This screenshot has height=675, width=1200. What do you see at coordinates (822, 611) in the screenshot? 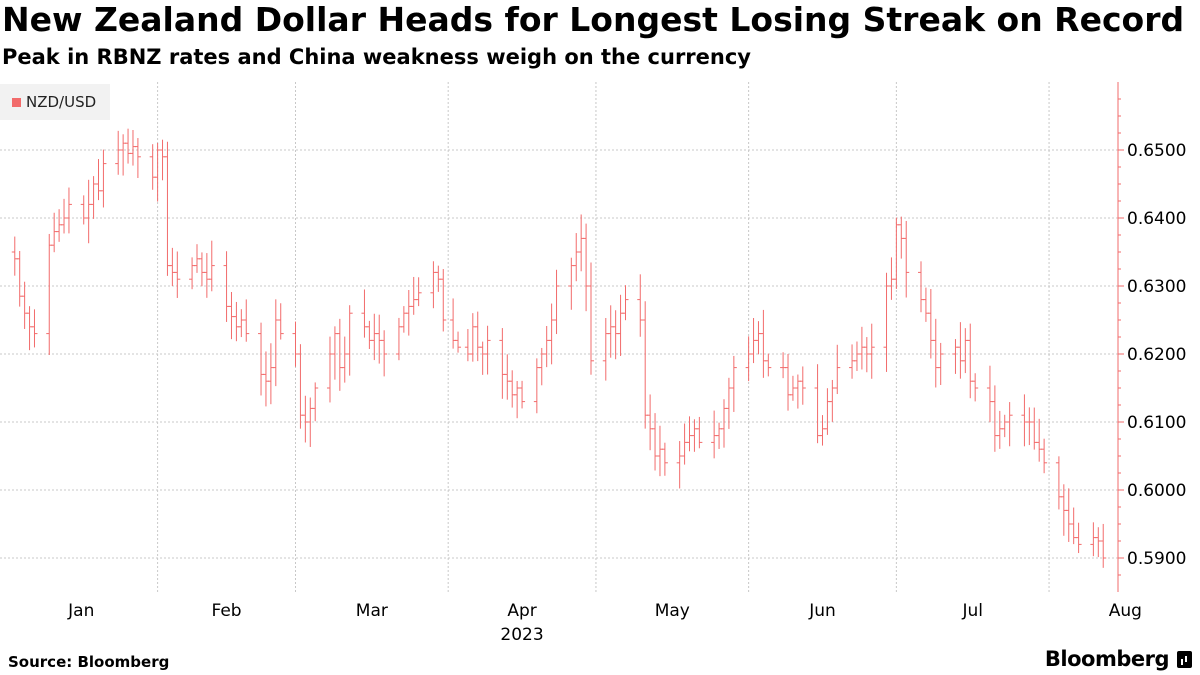
I see `x-tick-label: Jun` at bounding box center [822, 611].